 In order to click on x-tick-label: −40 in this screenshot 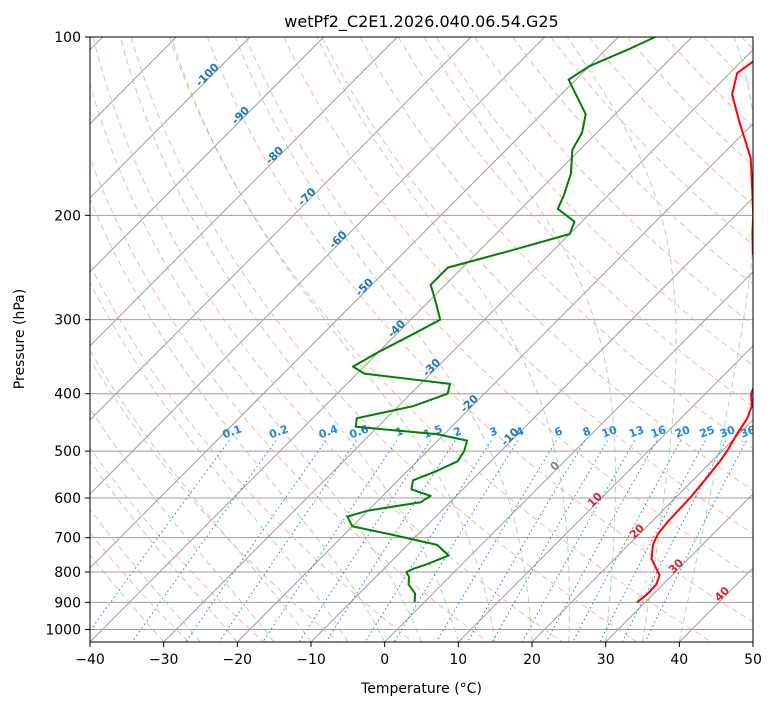, I will do `click(90, 660)`.